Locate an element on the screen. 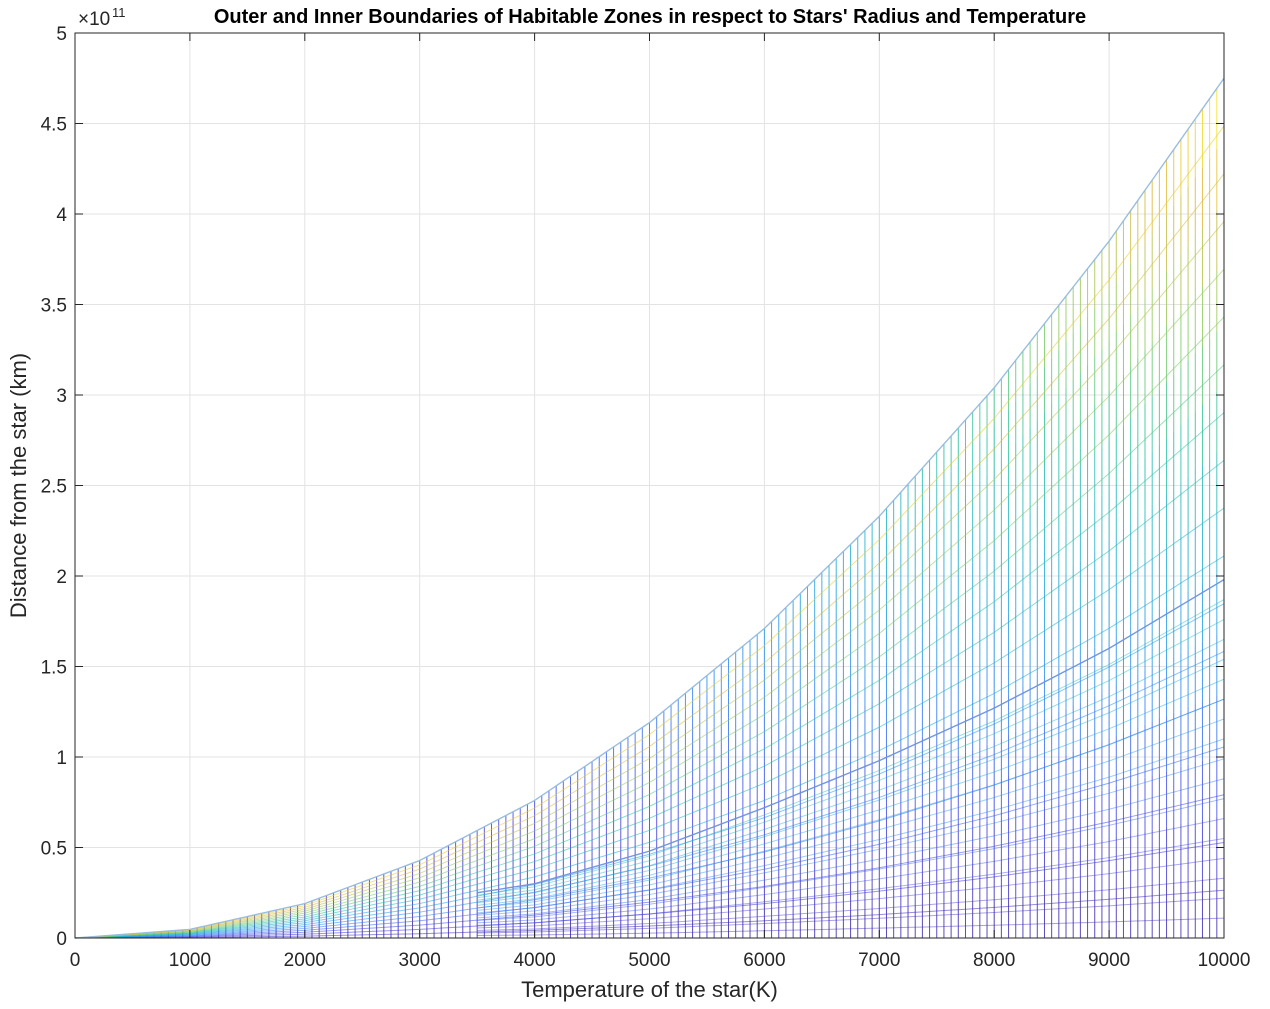  y-tick-label: 2 is located at coordinates (61, 577).